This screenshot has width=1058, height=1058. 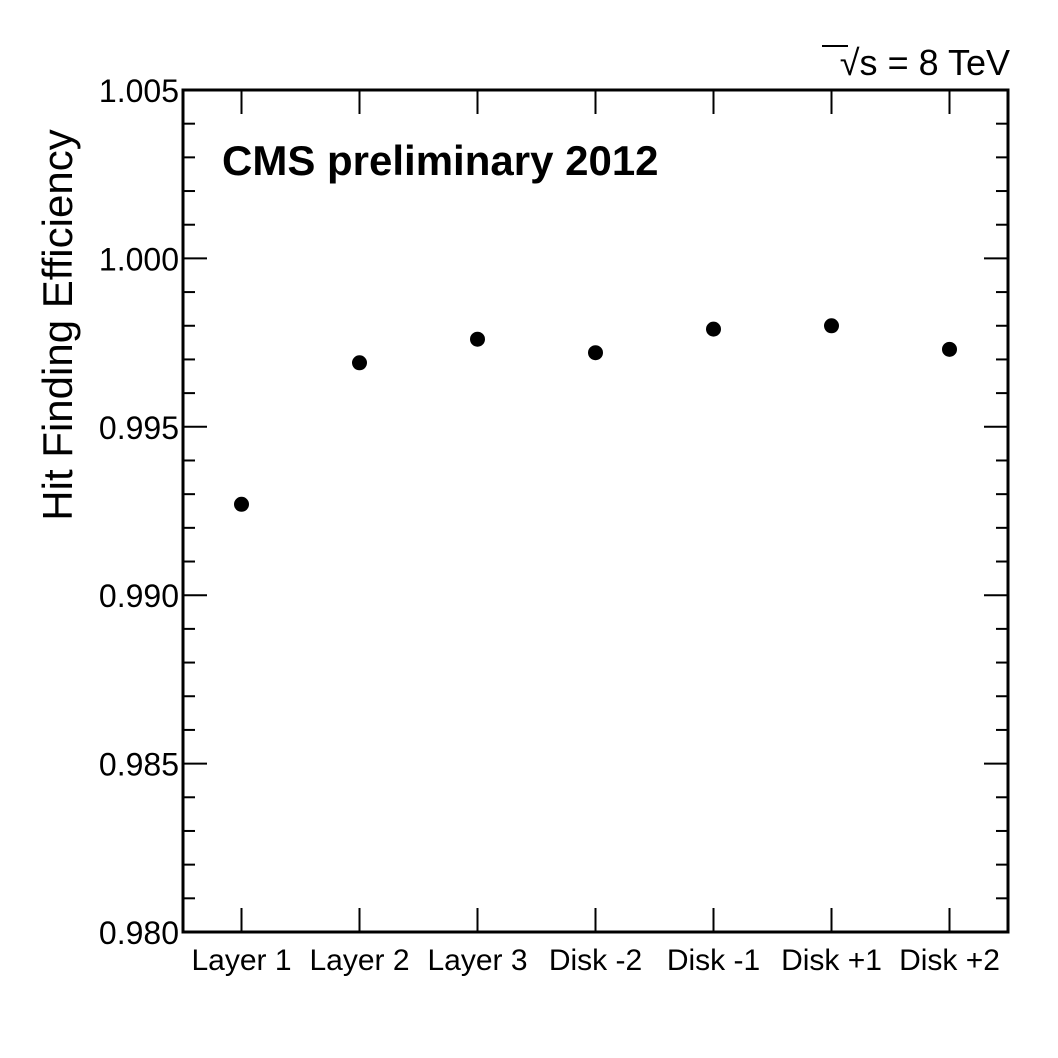 I want to click on y-tick-labels: 0.980 0.985 0.990 0.995 1.000 1.005, so click(x=139, y=512).